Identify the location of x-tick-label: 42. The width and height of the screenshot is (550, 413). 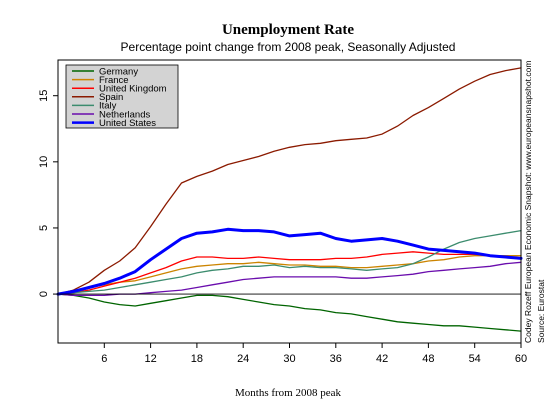
(382, 359).